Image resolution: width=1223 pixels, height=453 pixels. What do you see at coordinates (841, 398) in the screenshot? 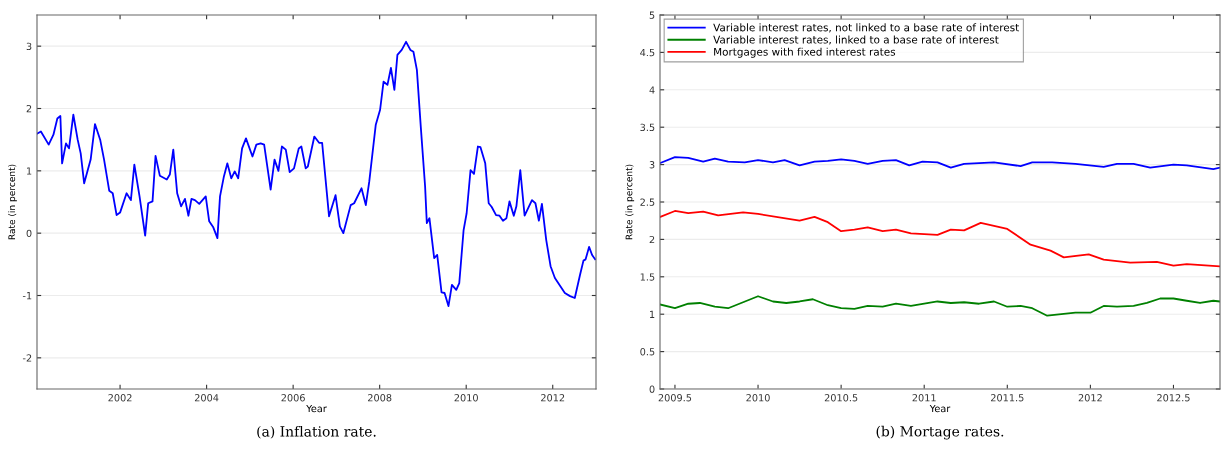
I see `x-tick-label: 2010.5` at bounding box center [841, 398].